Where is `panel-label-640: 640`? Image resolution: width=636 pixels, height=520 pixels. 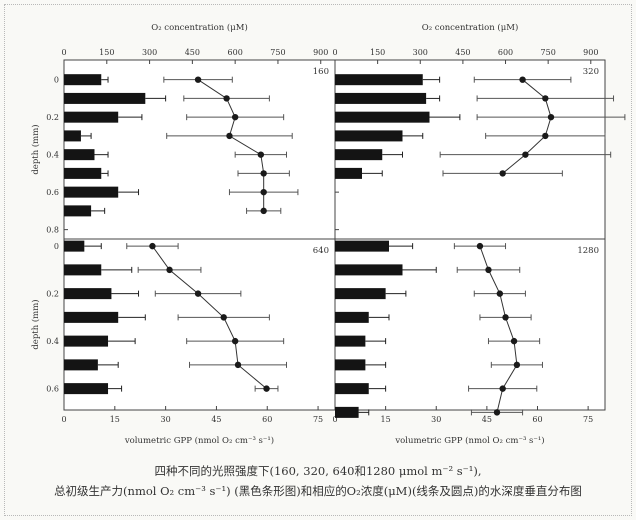 panel-label-640: 640 is located at coordinates (321, 251).